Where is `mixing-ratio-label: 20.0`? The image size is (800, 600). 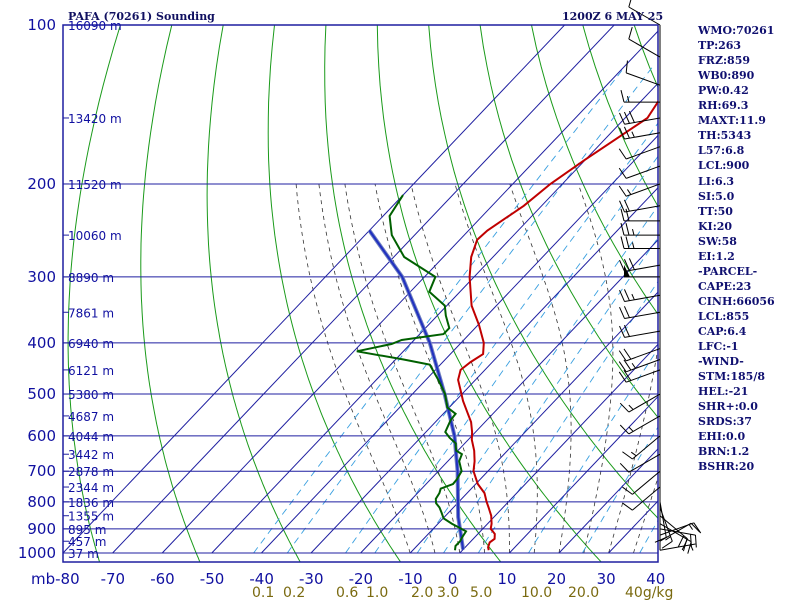 mixing-ratio-label: 20.0 is located at coordinates (583, 592).